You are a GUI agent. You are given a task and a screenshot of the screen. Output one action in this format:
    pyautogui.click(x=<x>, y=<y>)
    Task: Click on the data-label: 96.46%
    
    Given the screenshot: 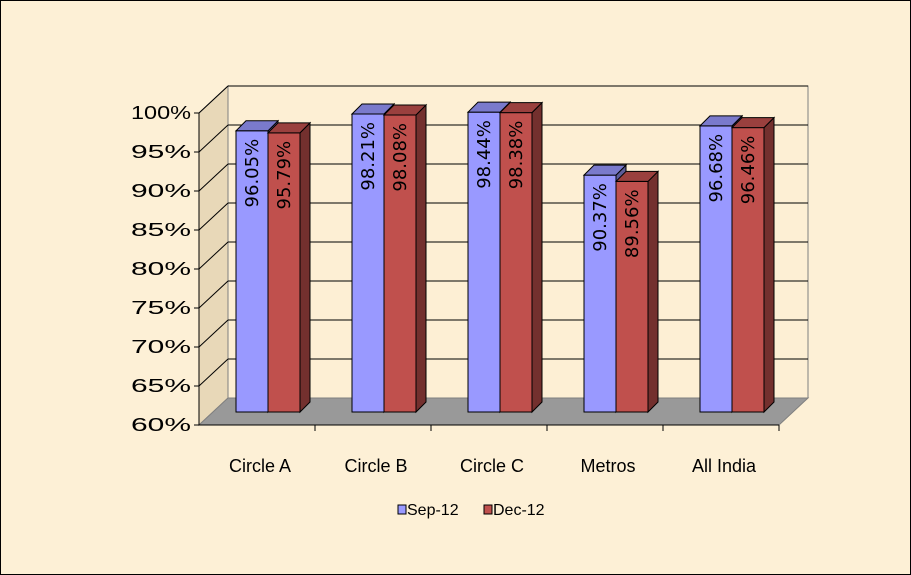 What is the action you would take?
    pyautogui.click(x=748, y=170)
    